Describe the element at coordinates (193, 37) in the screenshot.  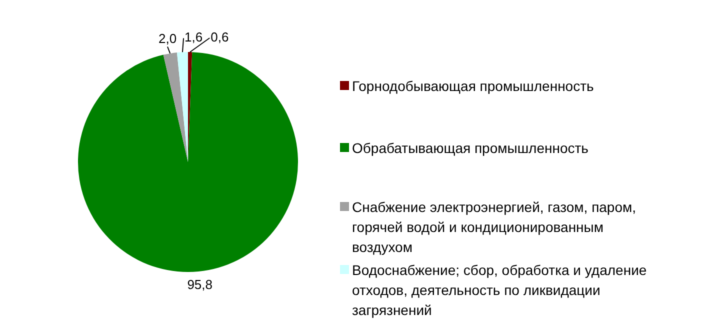
I see `data-label: 1,6` at that location.